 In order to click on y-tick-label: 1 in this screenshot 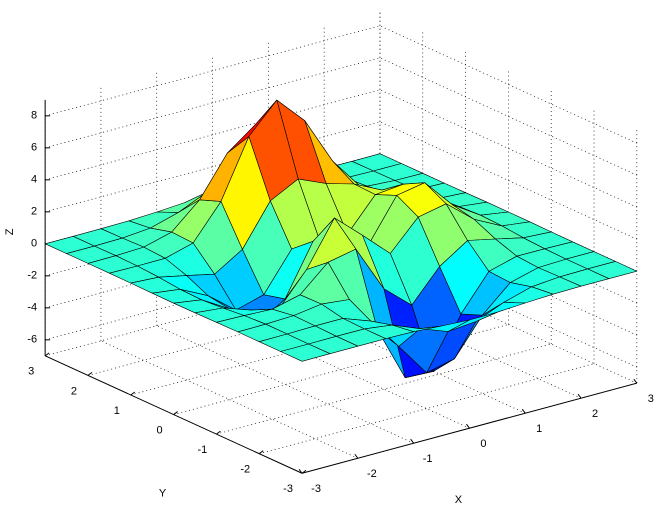, I will do `click(117, 411)`.